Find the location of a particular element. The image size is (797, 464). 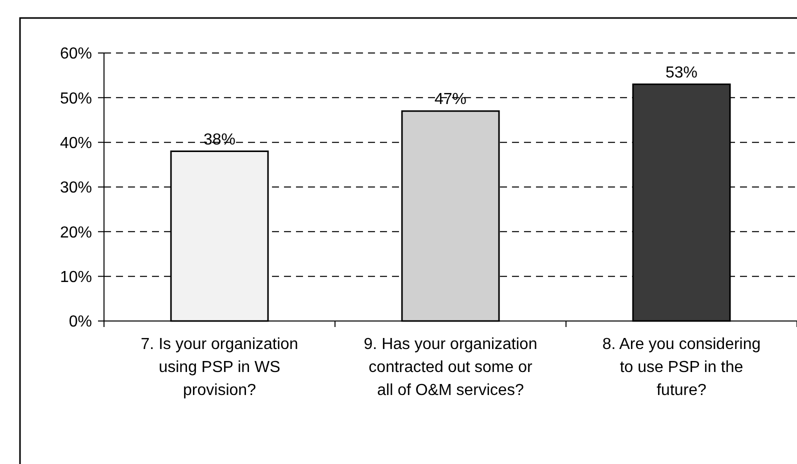

y-tick-label: 0% is located at coordinates (80, 322).